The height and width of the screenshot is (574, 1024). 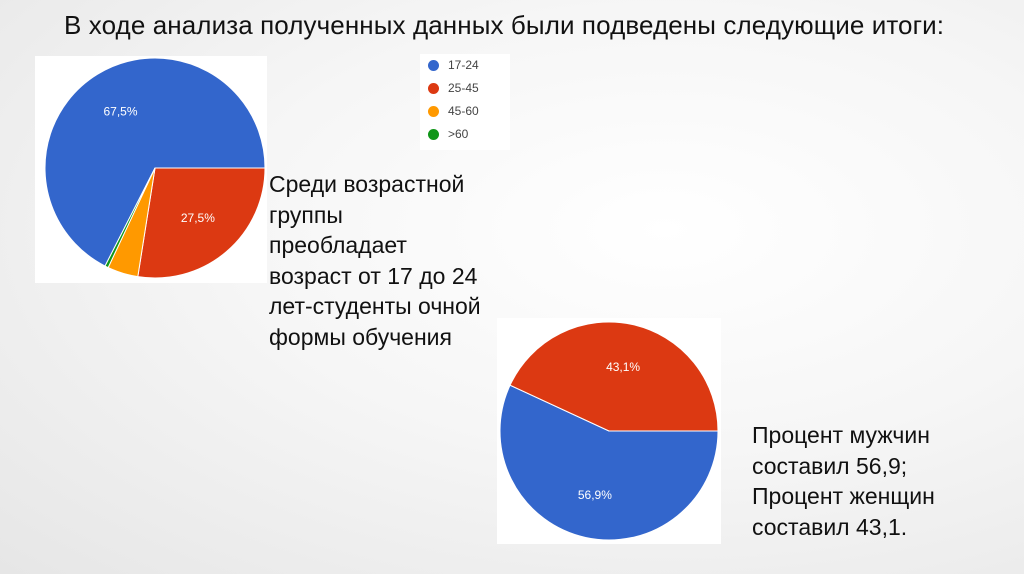 I want to click on age-chart-panel: 67,5% 27,5%, so click(x=151, y=169).